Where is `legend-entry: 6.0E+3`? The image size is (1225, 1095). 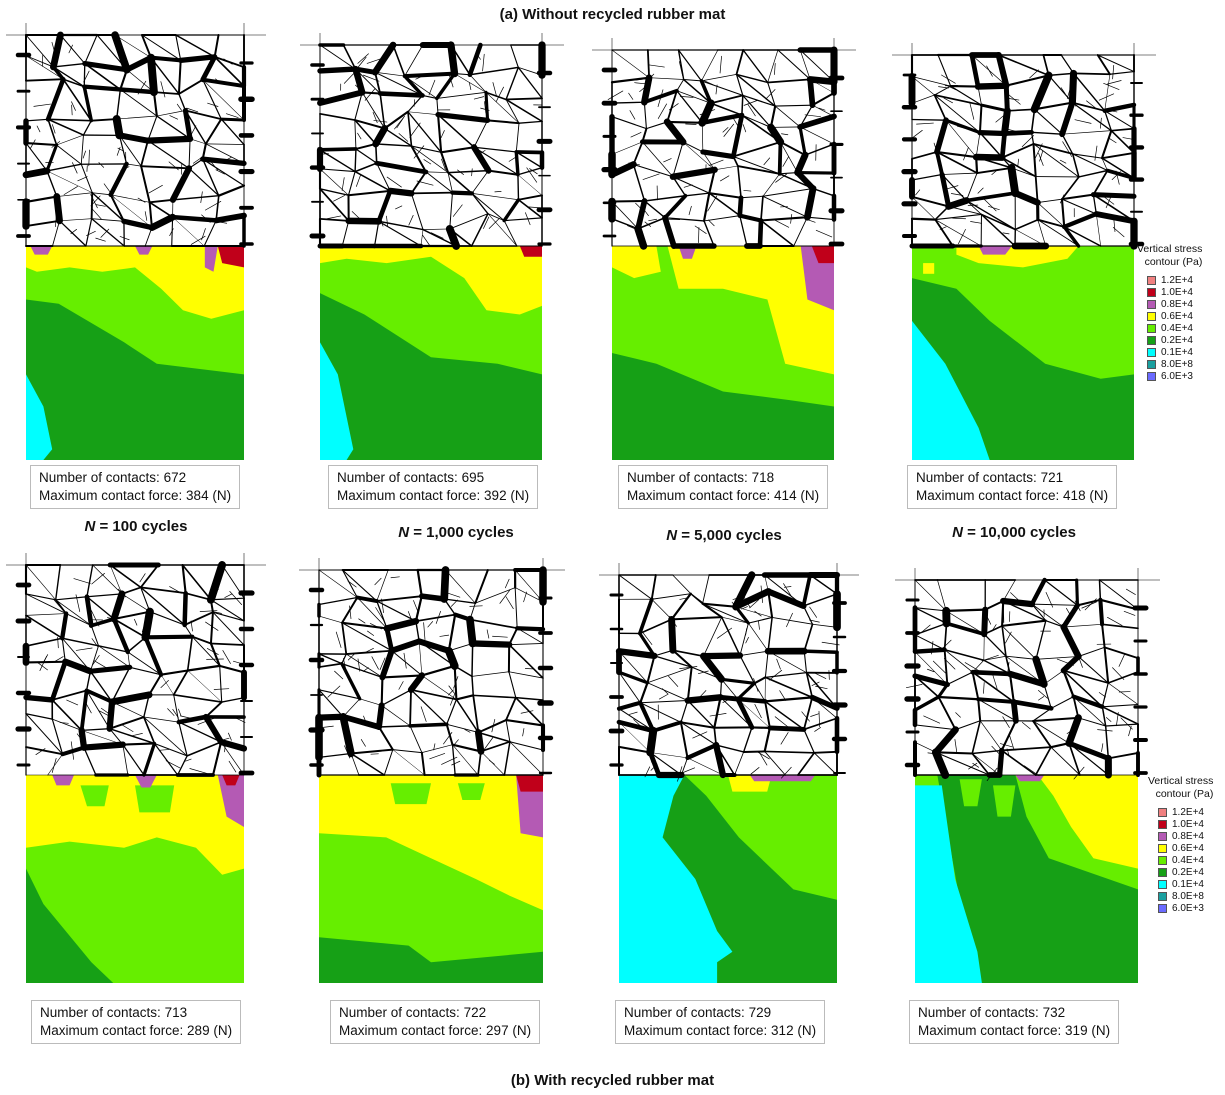
legend-entry: 6.0E+3 is located at coordinates (1185, 908).